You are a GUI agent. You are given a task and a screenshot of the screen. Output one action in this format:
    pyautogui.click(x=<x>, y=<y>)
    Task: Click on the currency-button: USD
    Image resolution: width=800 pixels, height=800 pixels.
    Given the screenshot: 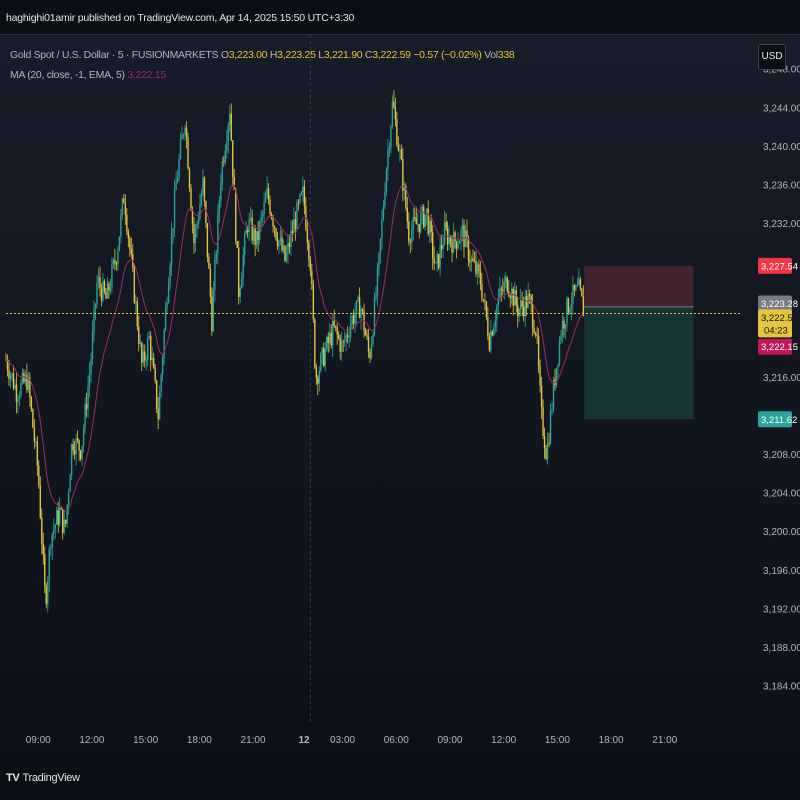 What is the action you would take?
    pyautogui.click(x=772, y=57)
    